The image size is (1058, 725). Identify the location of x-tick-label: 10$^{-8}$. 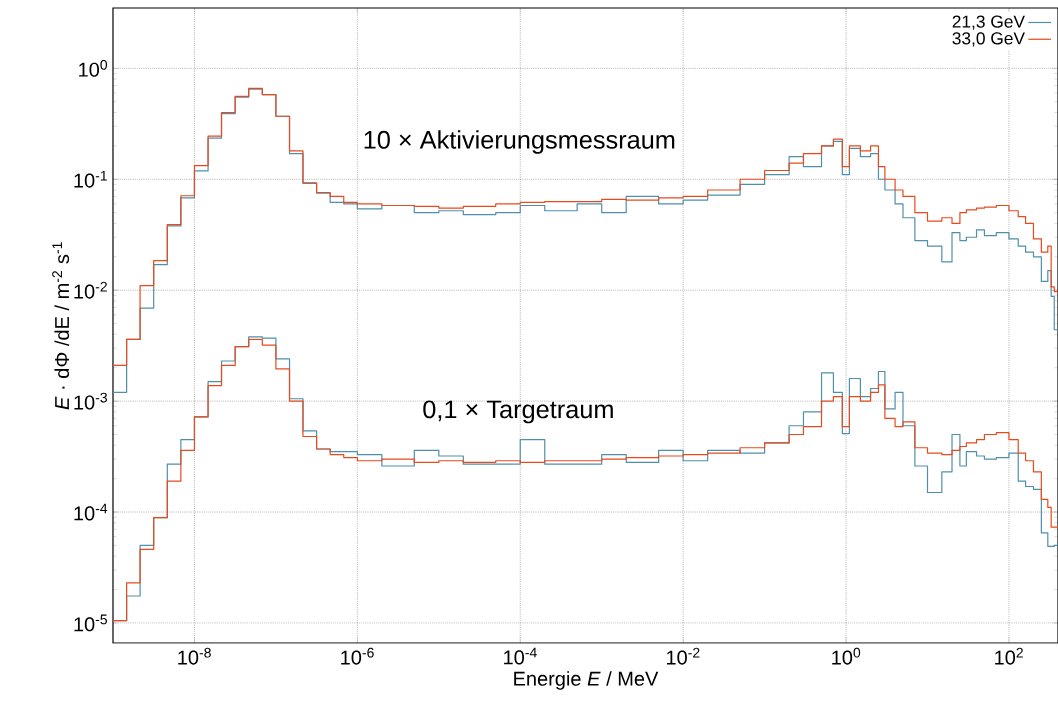
(194, 656).